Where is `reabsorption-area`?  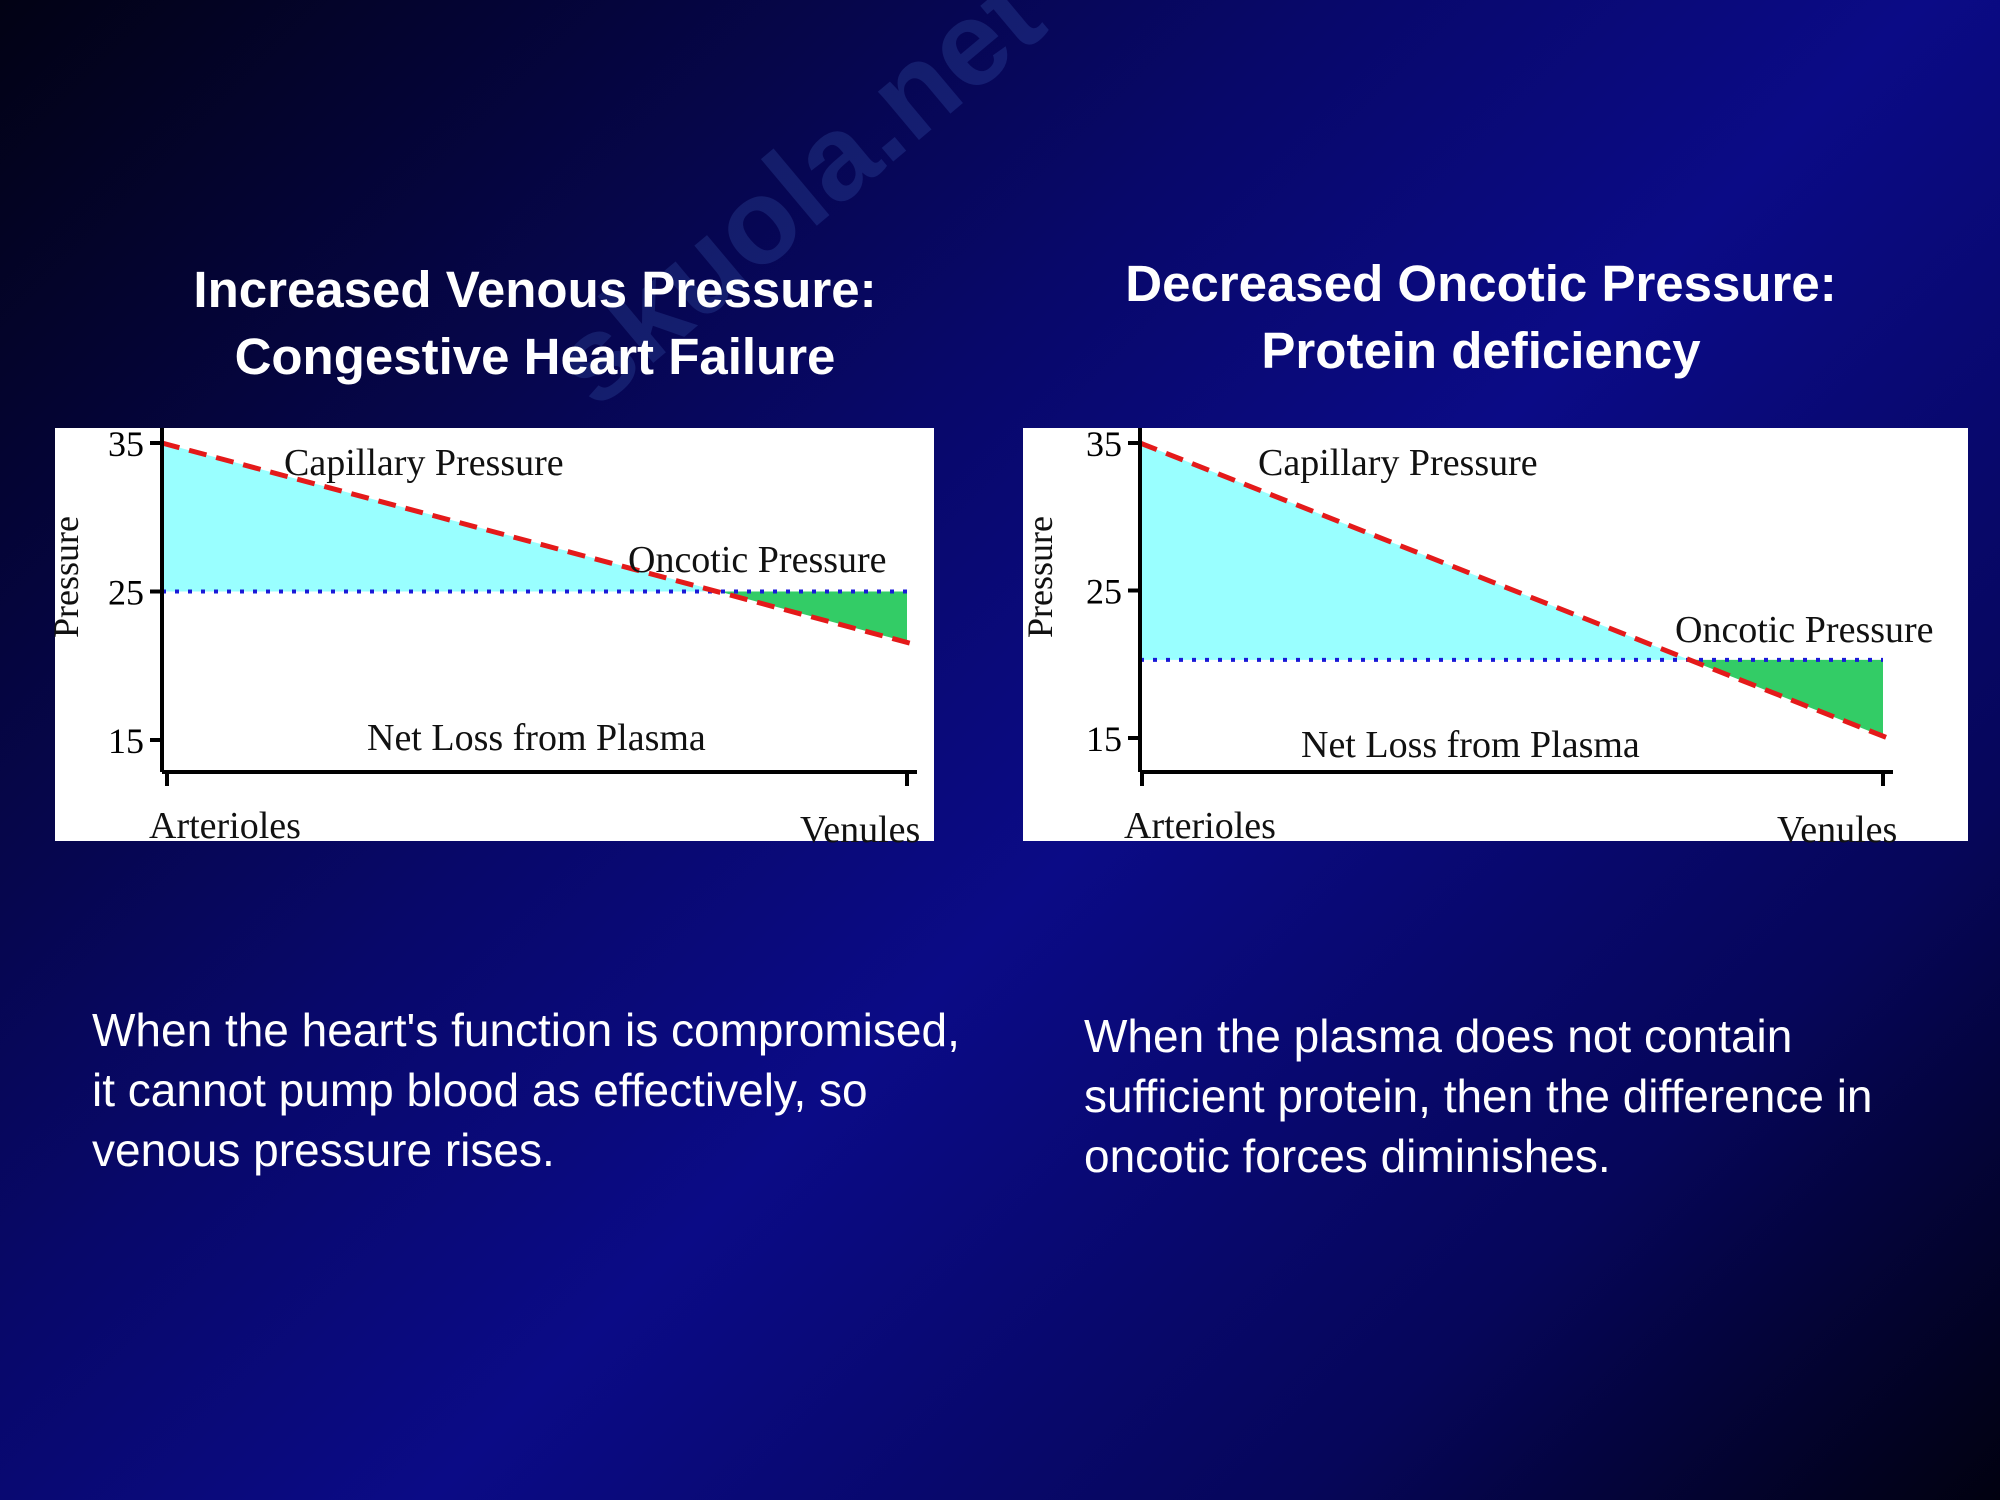 reabsorption-area is located at coordinates (1786, 698).